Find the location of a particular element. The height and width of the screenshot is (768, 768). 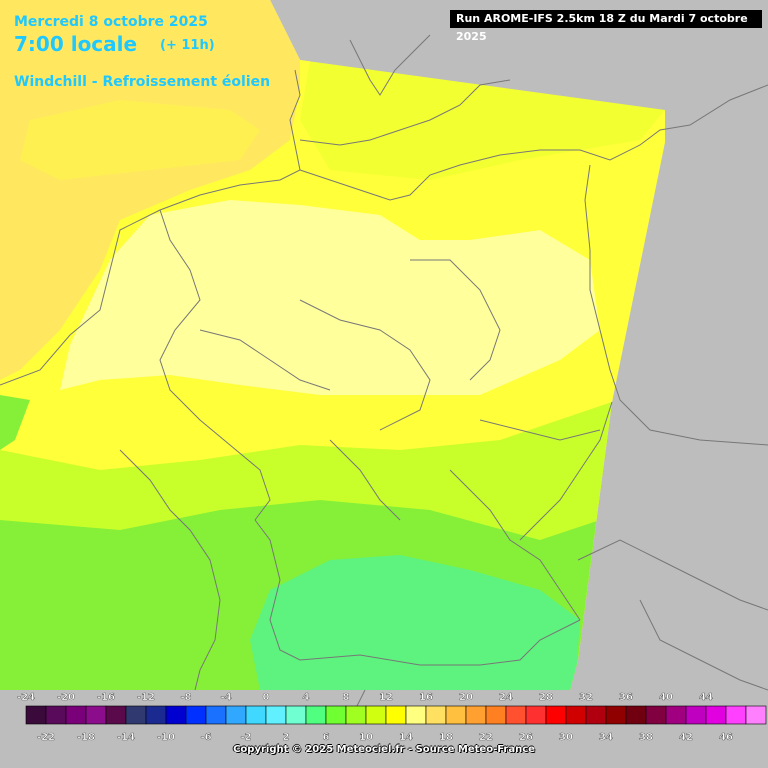

legend-tick-label: -20 is located at coordinates (66, 697).